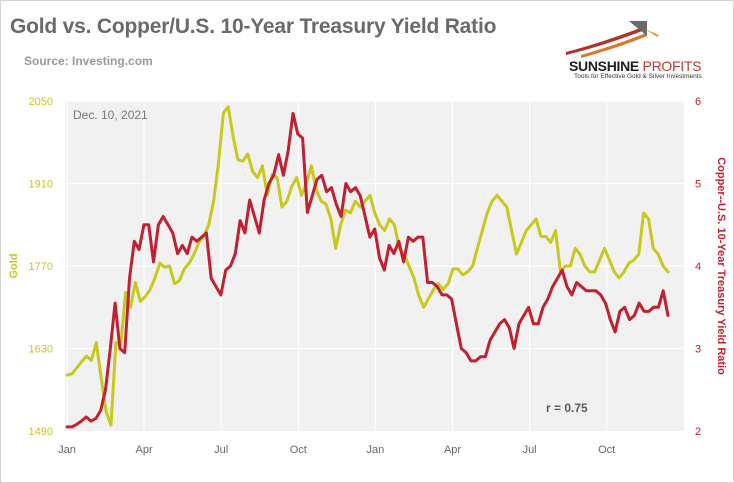  I want to click on y-left-tick-label: 1630, so click(41, 350).